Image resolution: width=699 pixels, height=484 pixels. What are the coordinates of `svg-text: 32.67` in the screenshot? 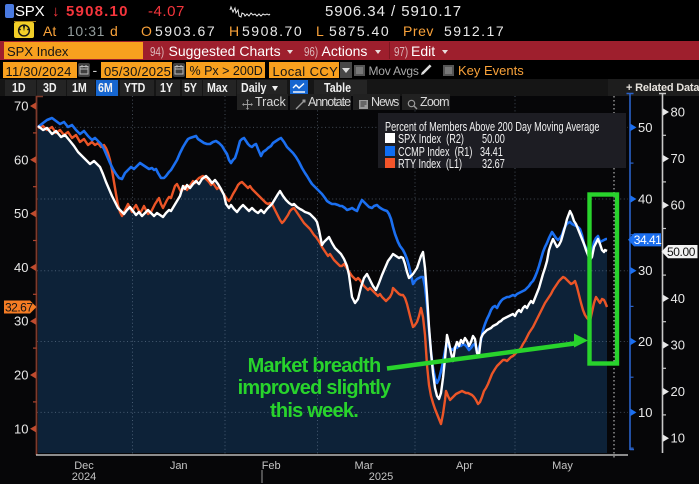 It's located at (19, 307).